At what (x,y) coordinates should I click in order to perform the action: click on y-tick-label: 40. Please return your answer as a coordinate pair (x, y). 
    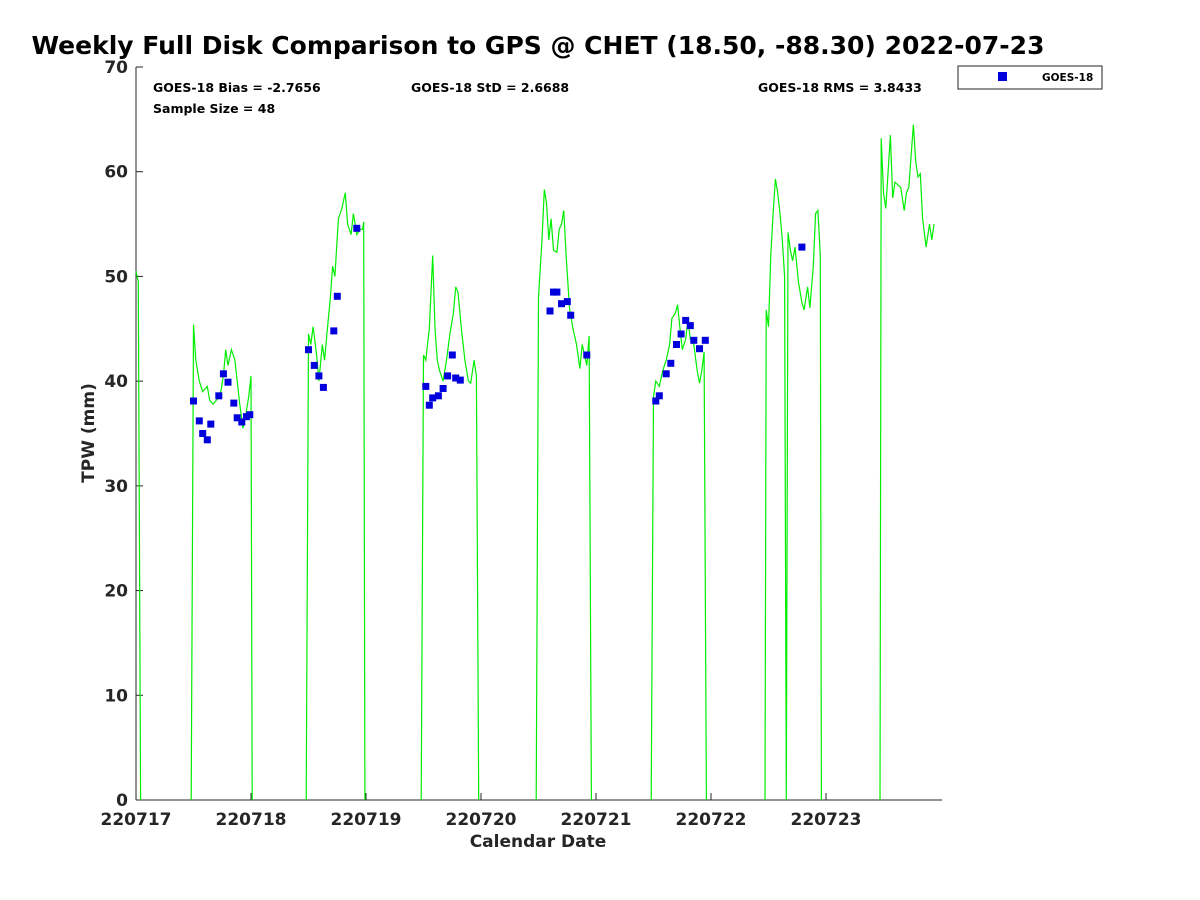
    Looking at the image, I should click on (116, 382).